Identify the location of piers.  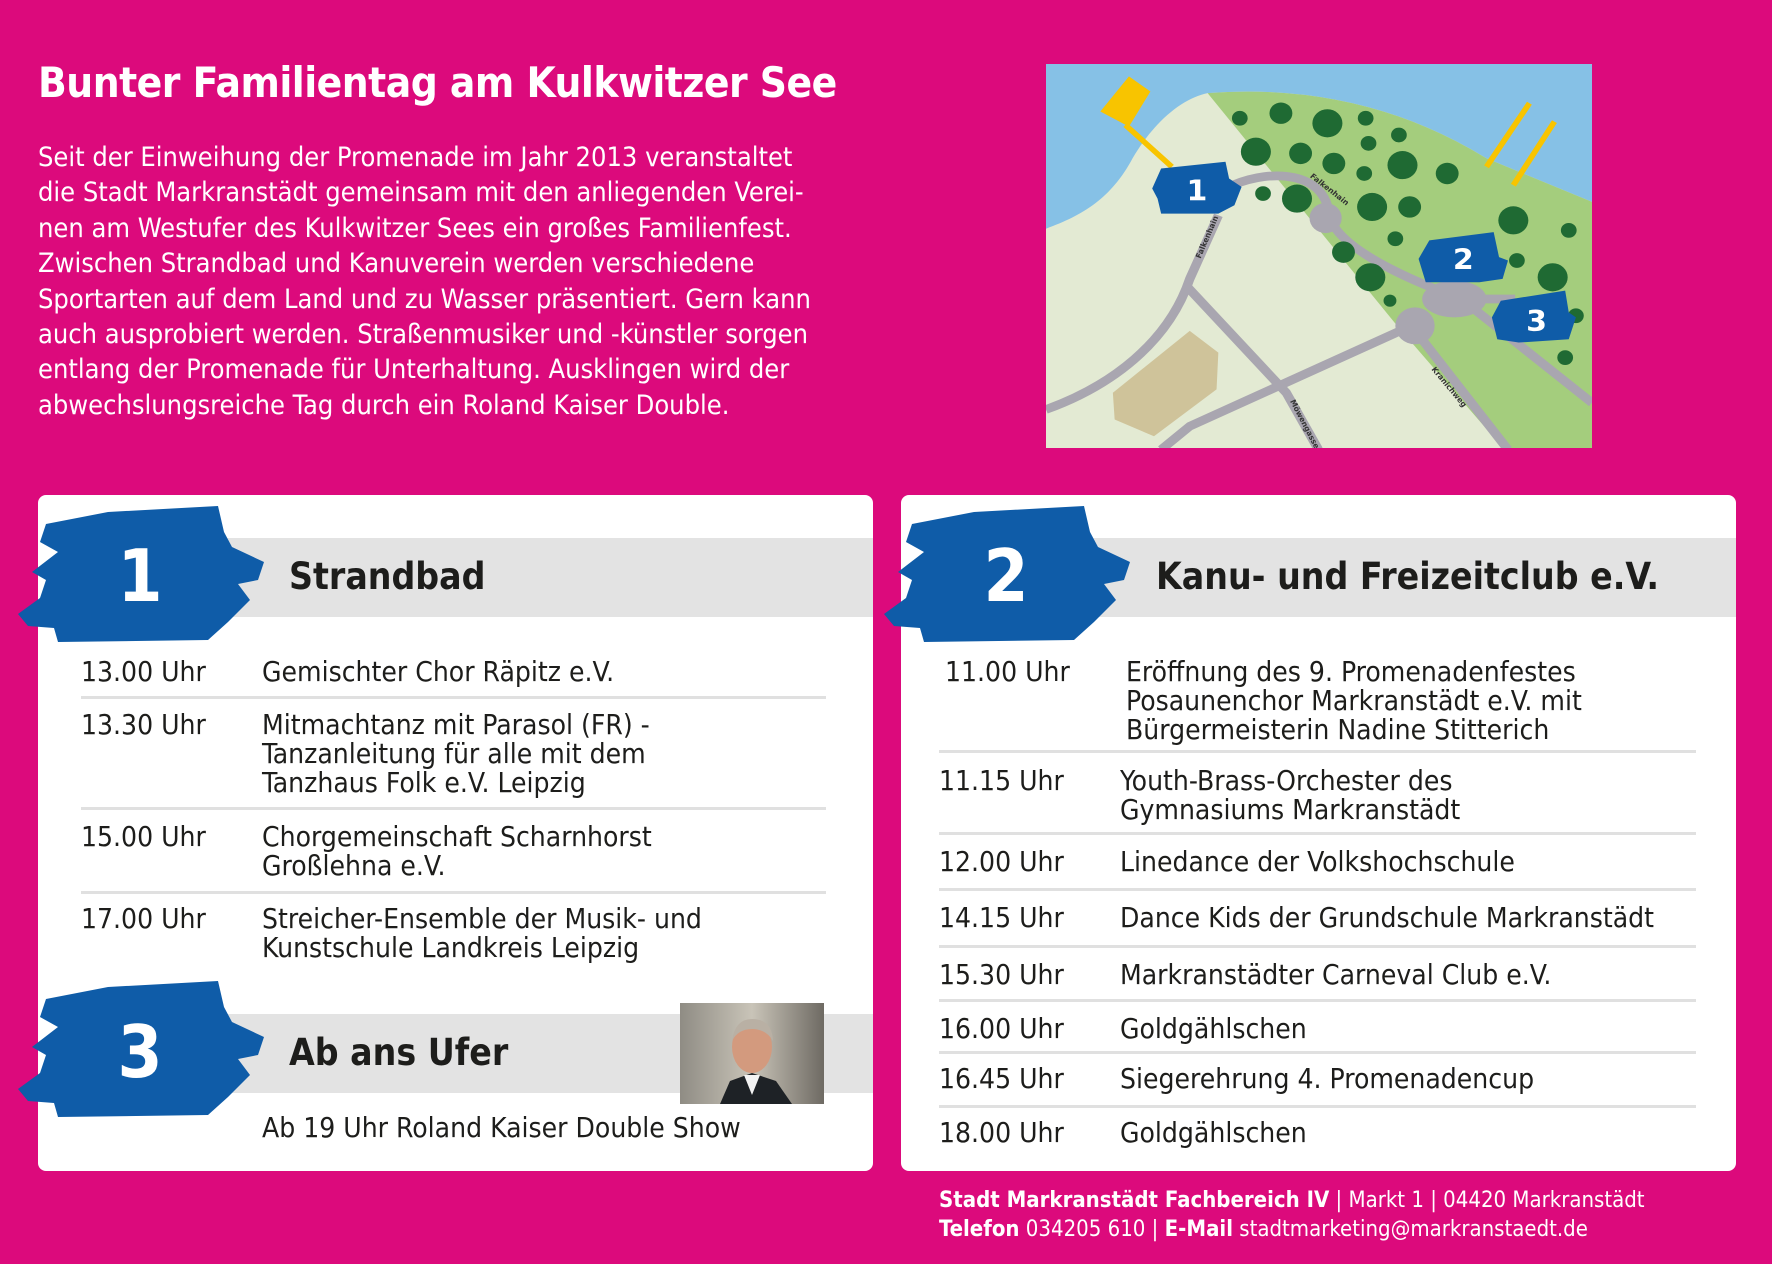
(1328, 131).